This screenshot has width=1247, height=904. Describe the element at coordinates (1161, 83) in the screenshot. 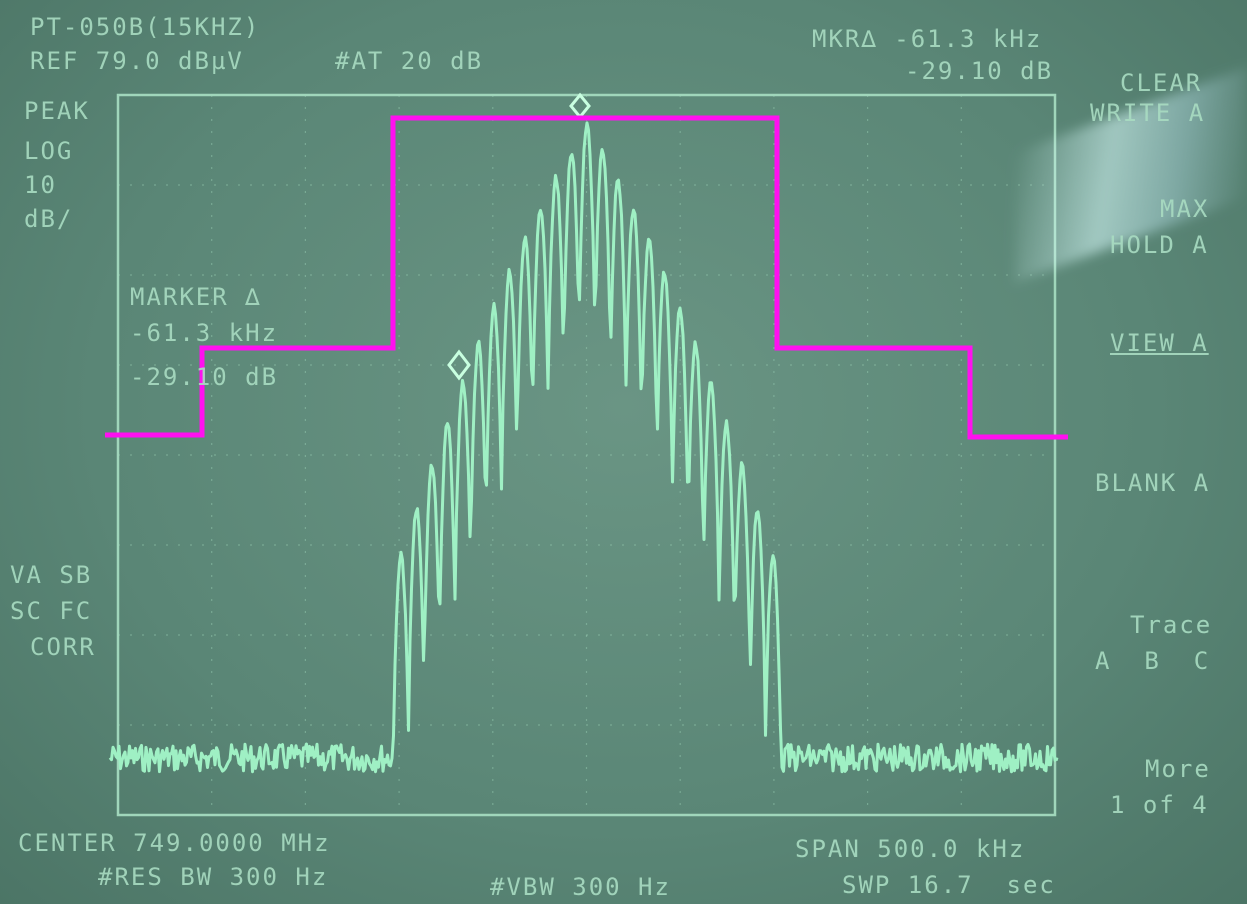

I see `softkey-label: CLEAR` at that location.